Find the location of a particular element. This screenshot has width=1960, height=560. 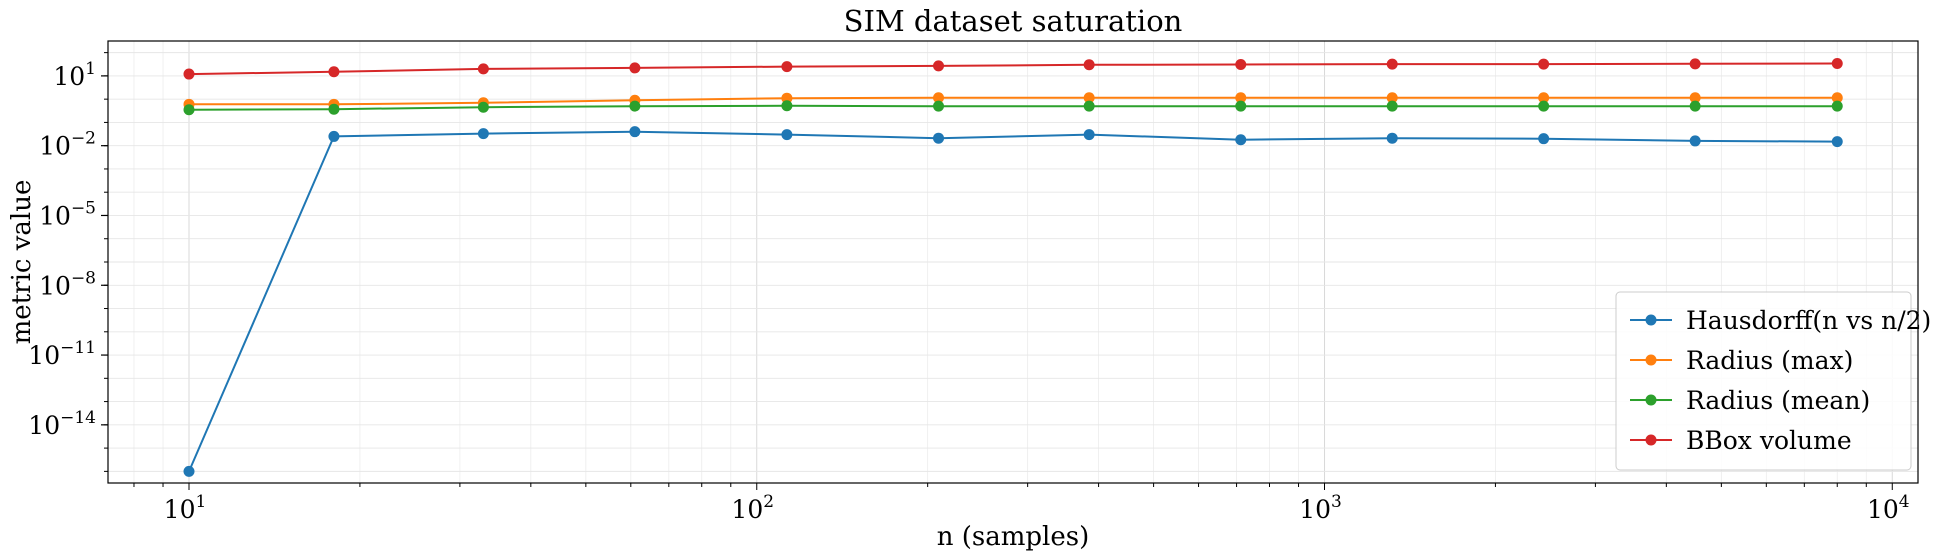

x-tick-label: 101 is located at coordinates (185, 508).